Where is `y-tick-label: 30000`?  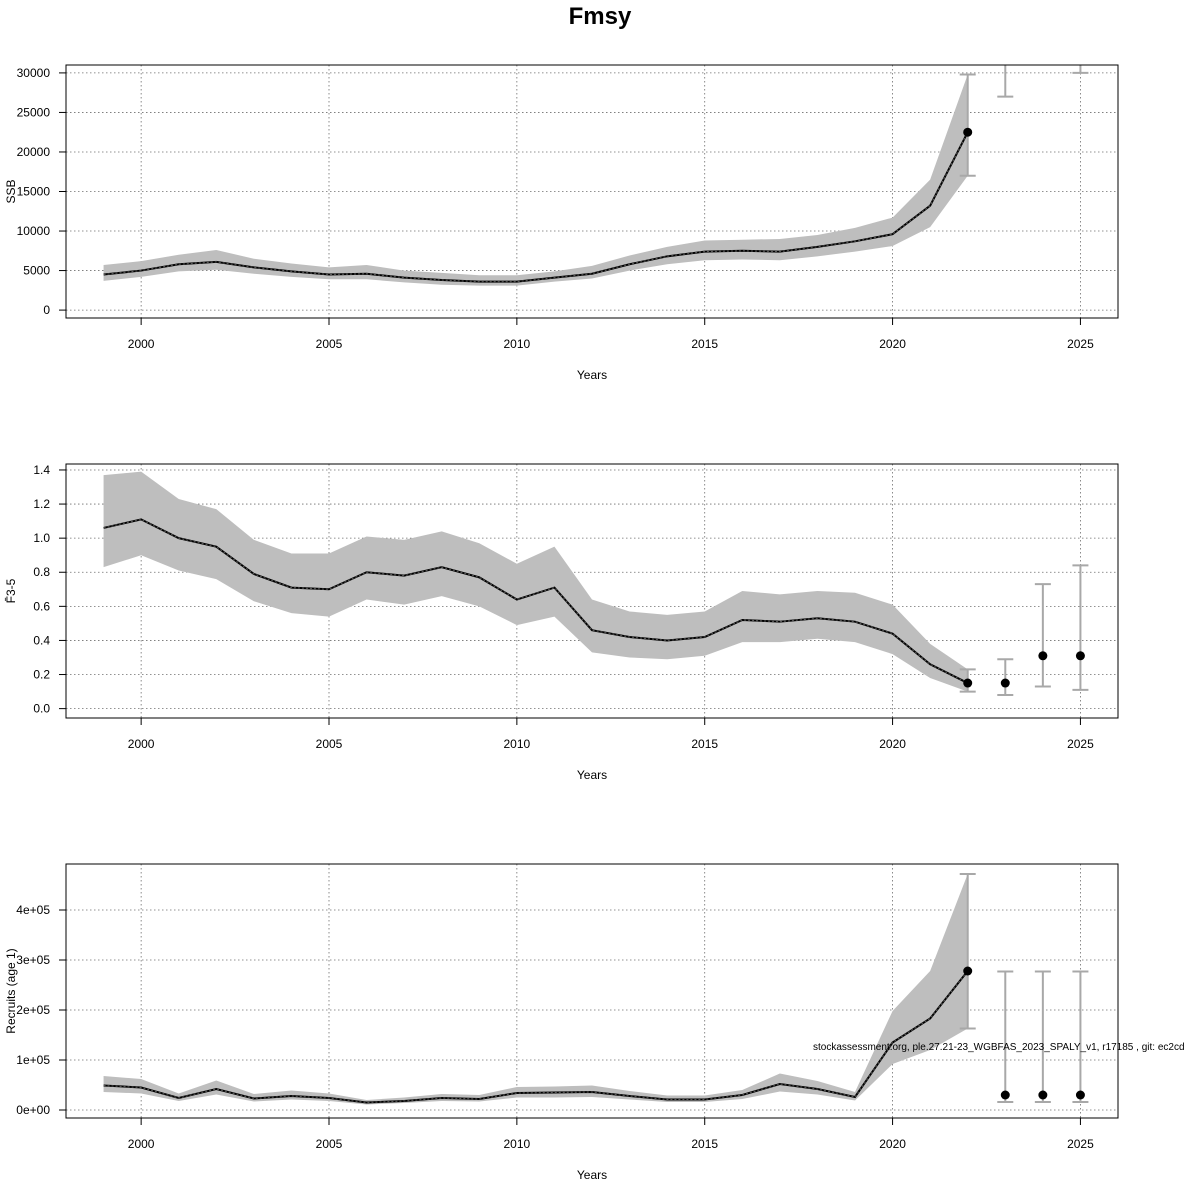 y-tick-label: 30000 is located at coordinates (34, 73).